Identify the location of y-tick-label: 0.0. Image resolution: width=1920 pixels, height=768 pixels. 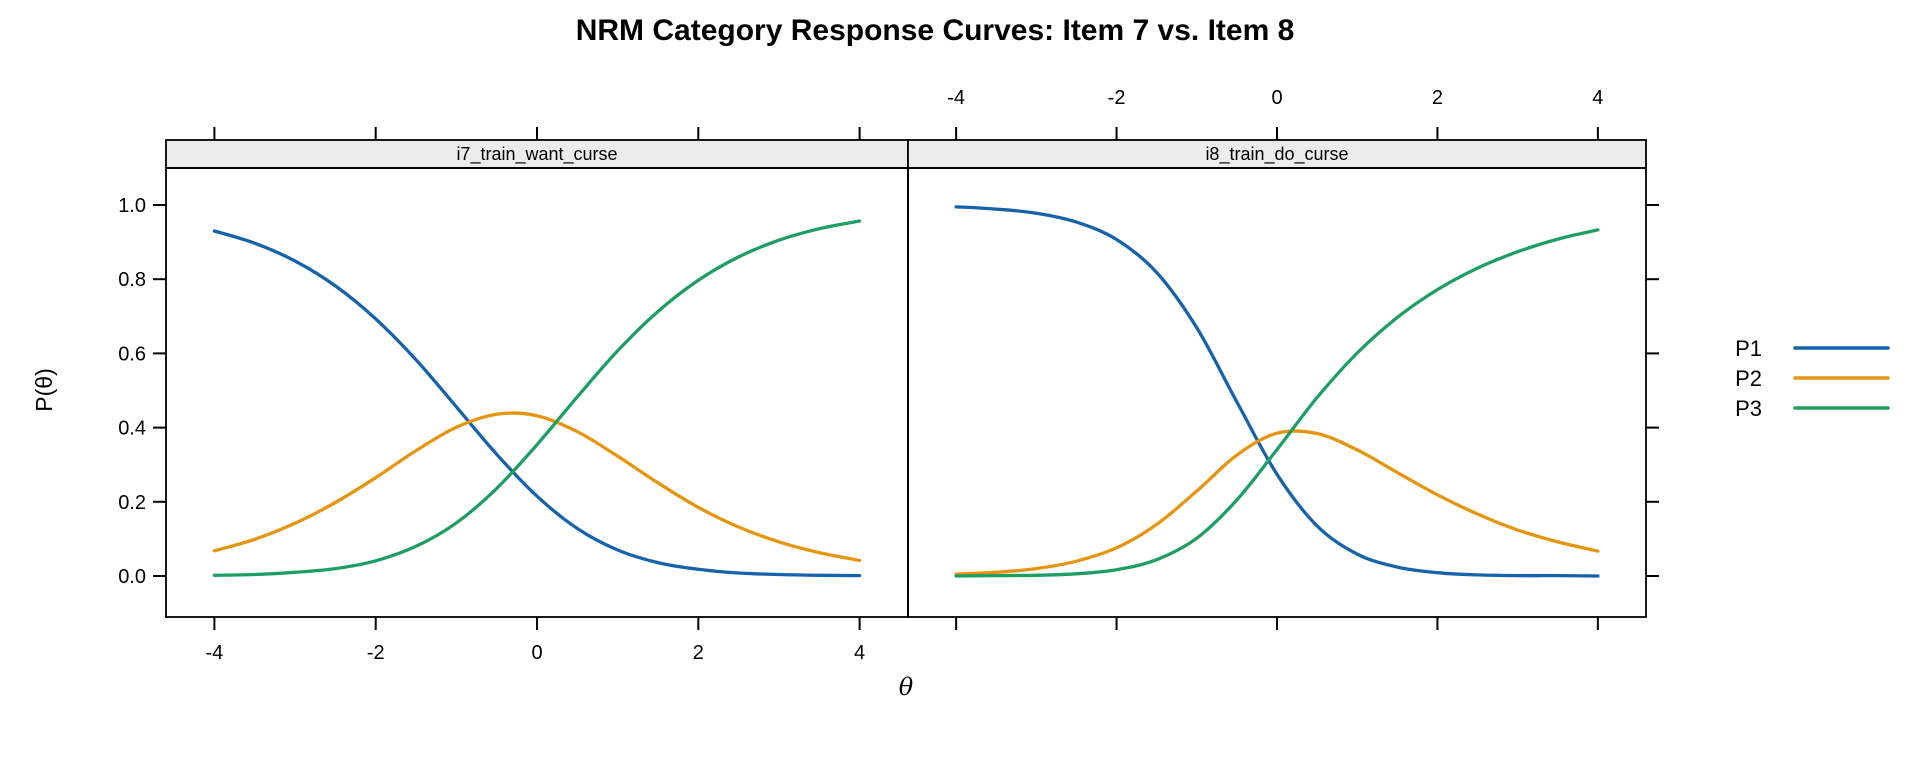
(132, 577).